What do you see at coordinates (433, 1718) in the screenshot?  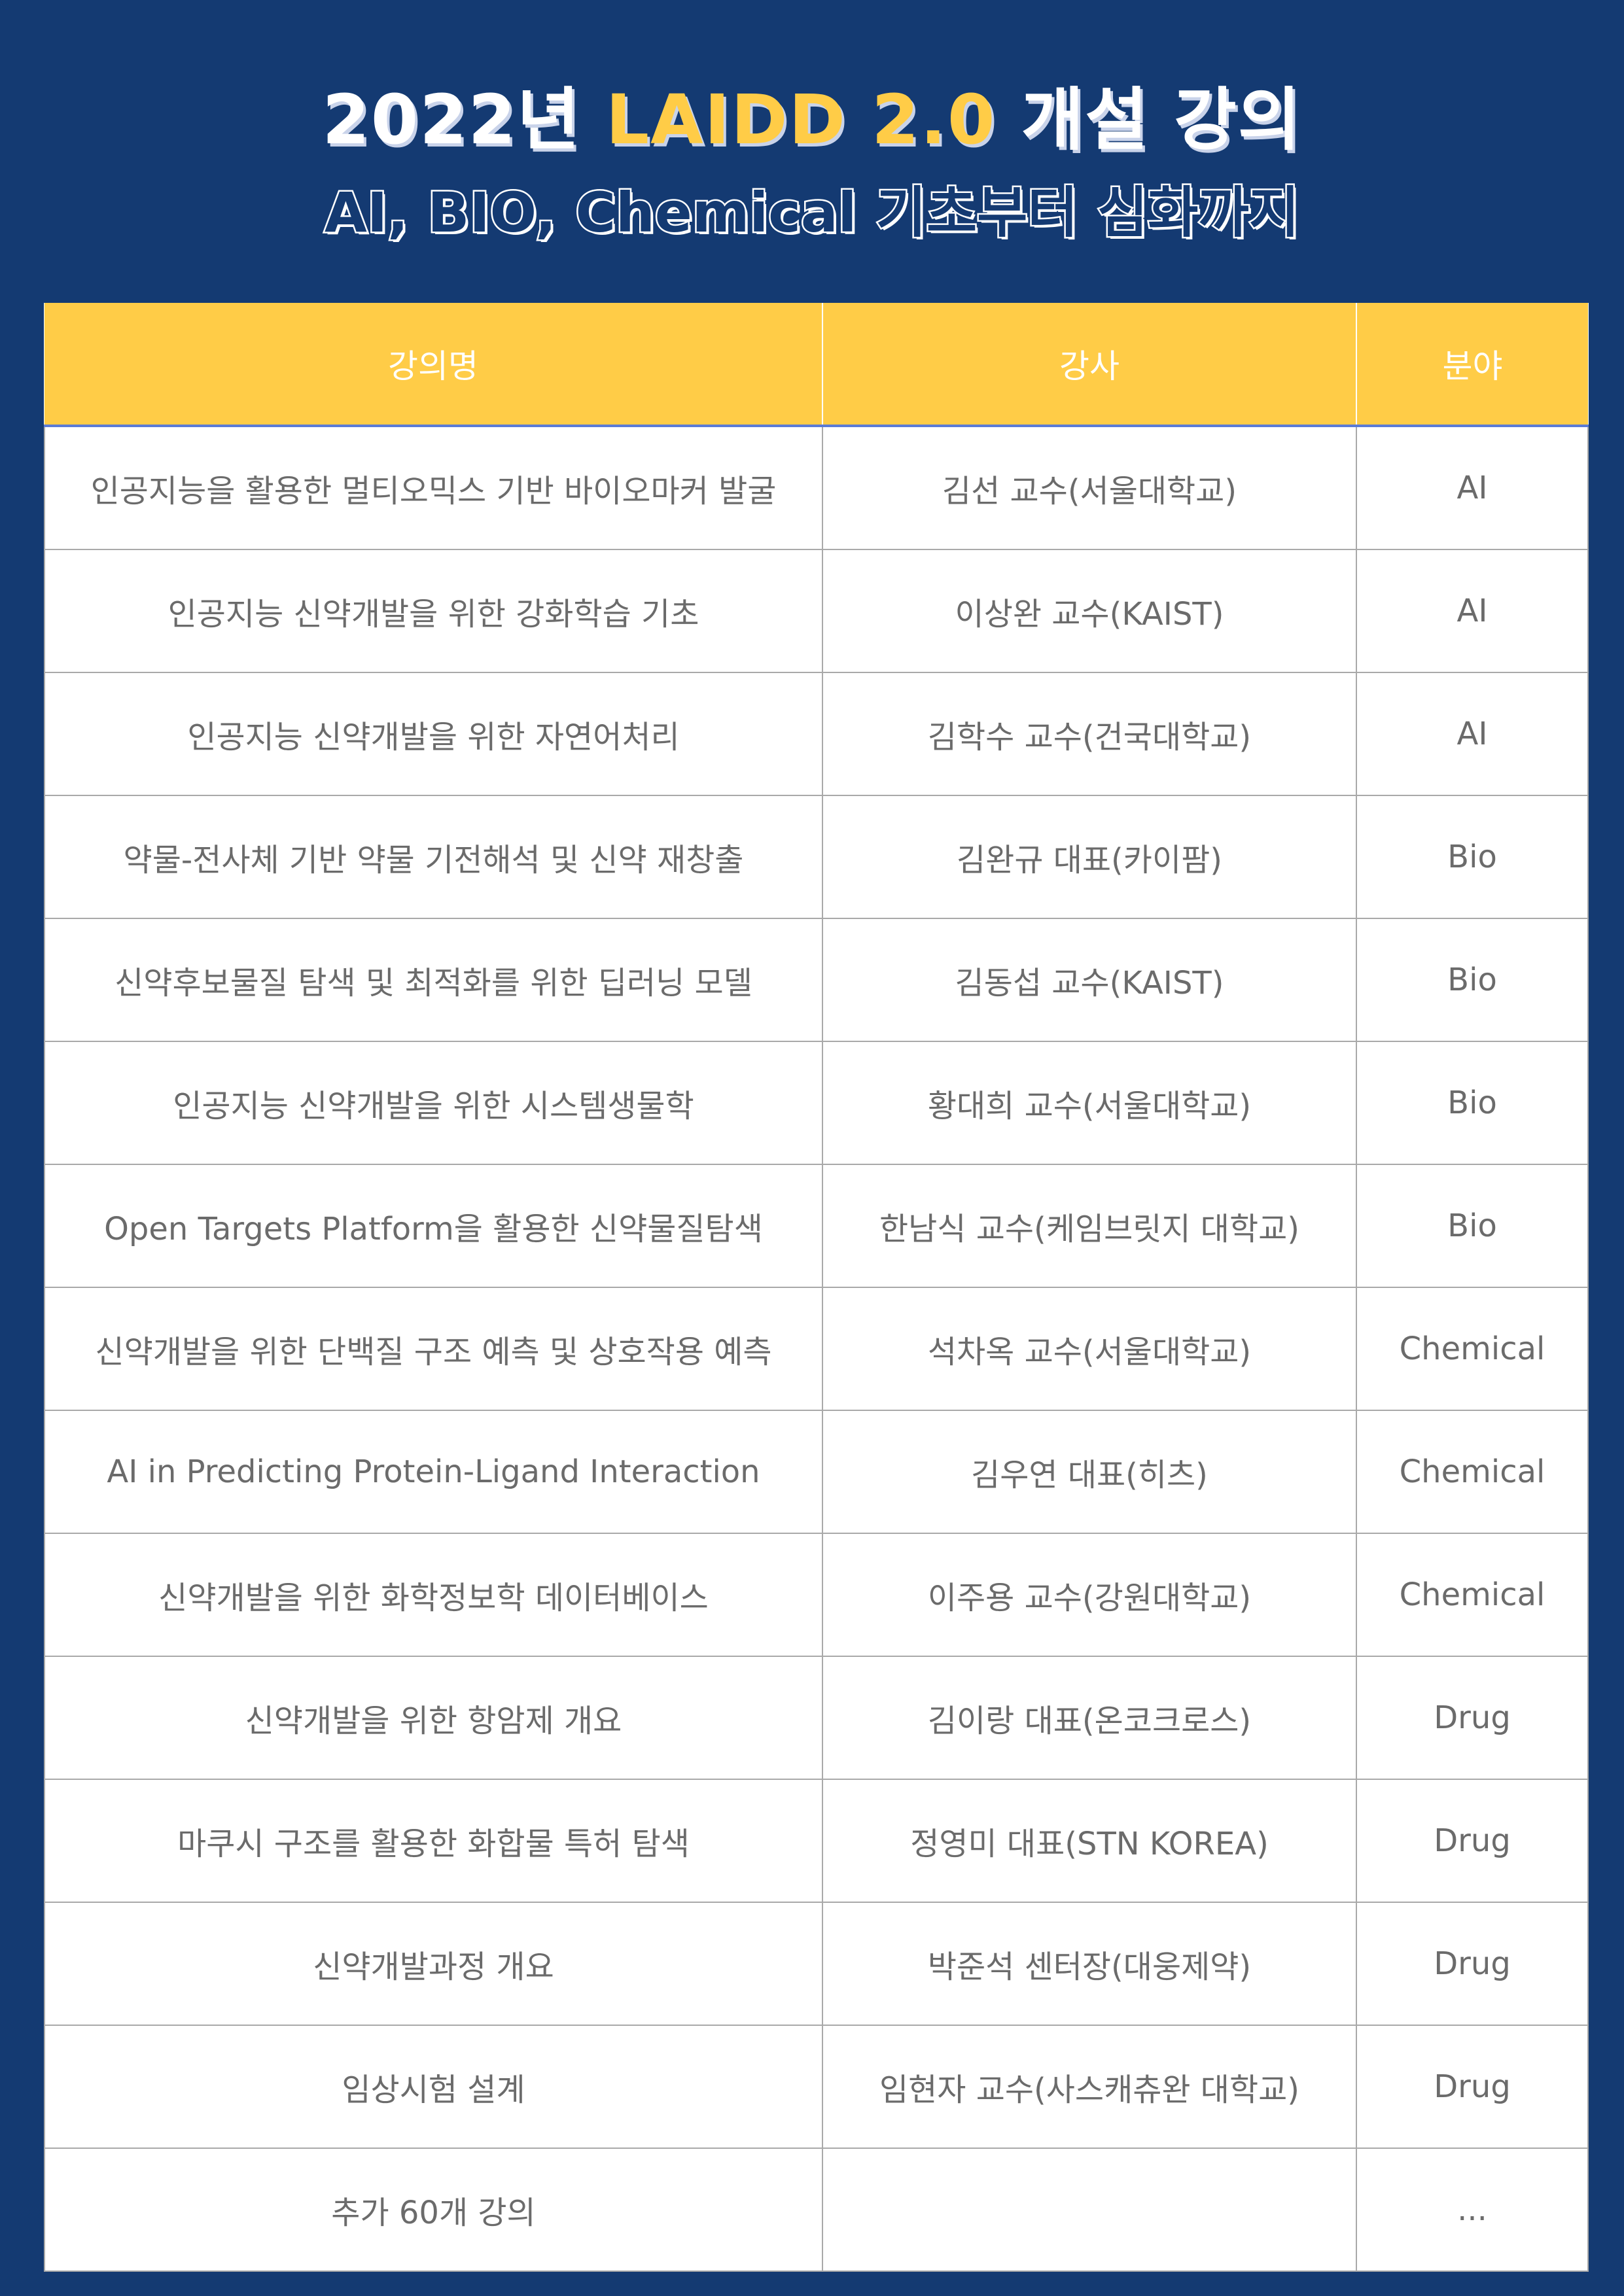 I see `lecture-name-cell: 신약개발을 위한 항암제 개요` at bounding box center [433, 1718].